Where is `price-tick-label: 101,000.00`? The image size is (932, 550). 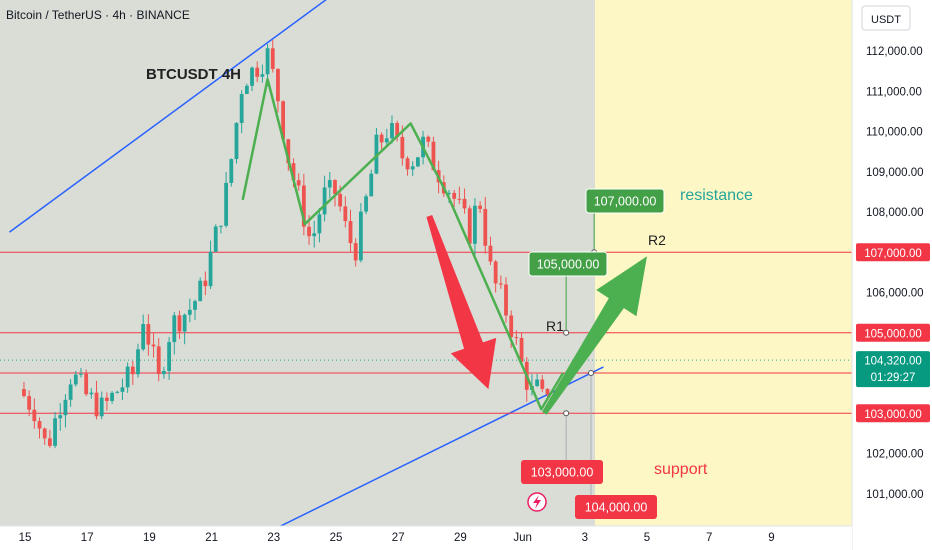
price-tick-label: 101,000.00 is located at coordinates (895, 495).